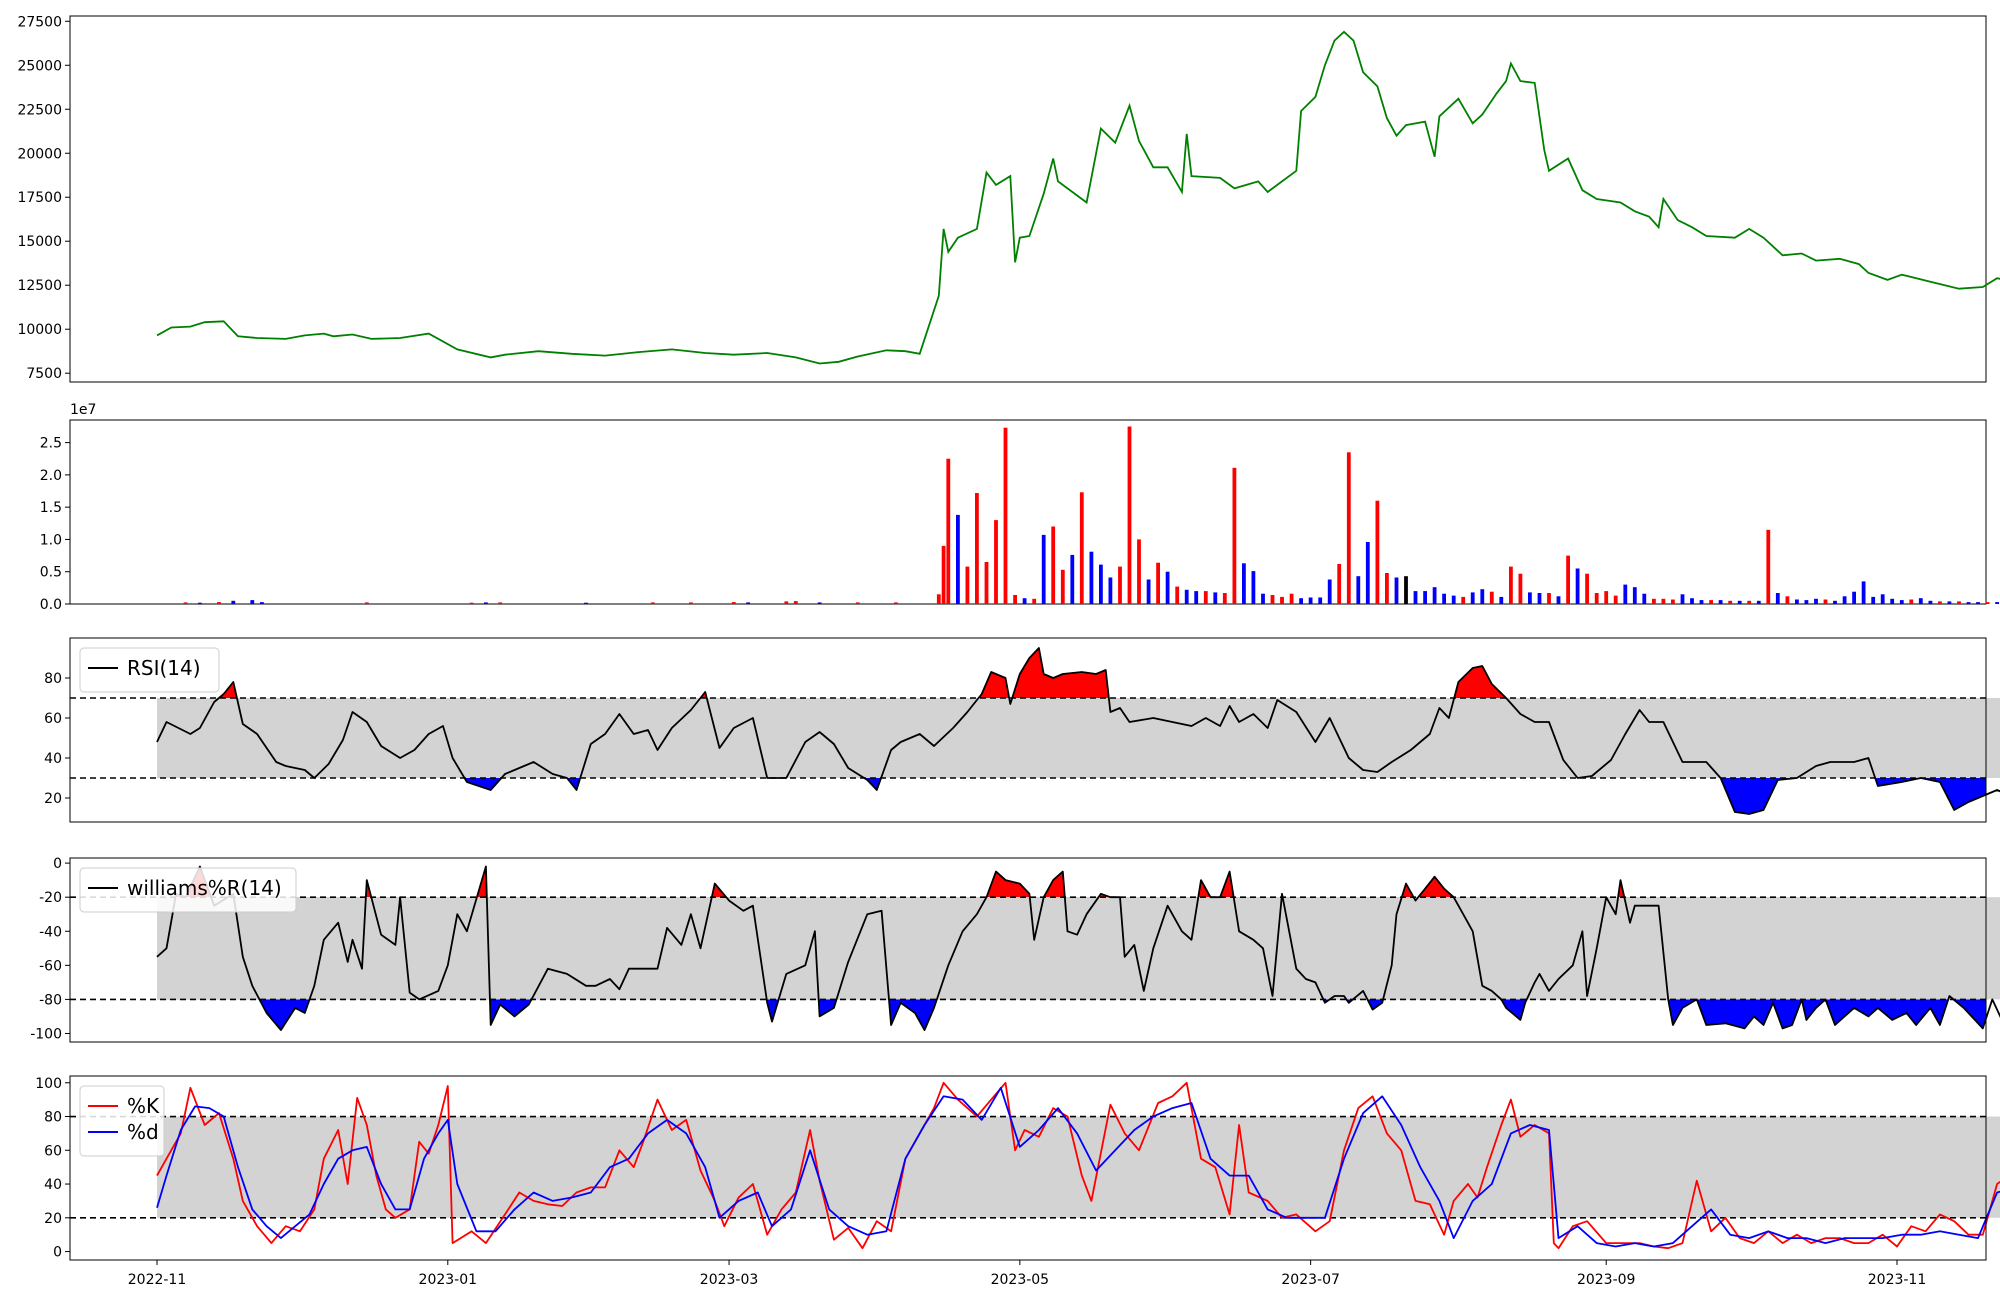  I want to click on y-tick-label: 27500, so click(39, 22).